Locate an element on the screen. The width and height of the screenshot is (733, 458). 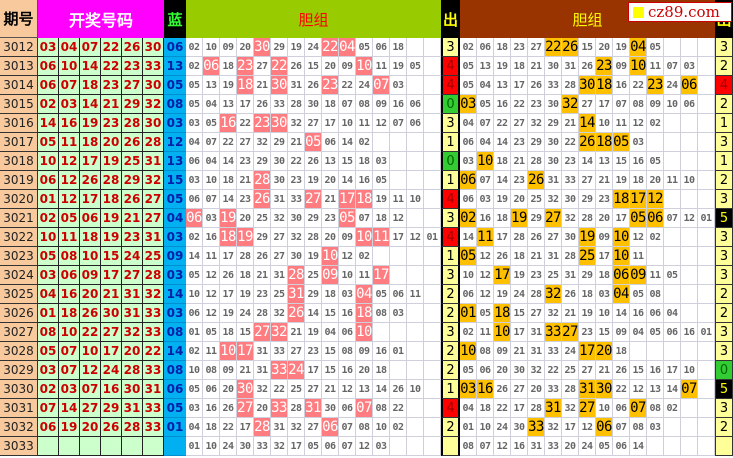
dan-right-number: 10 is located at coordinates (468, 275).